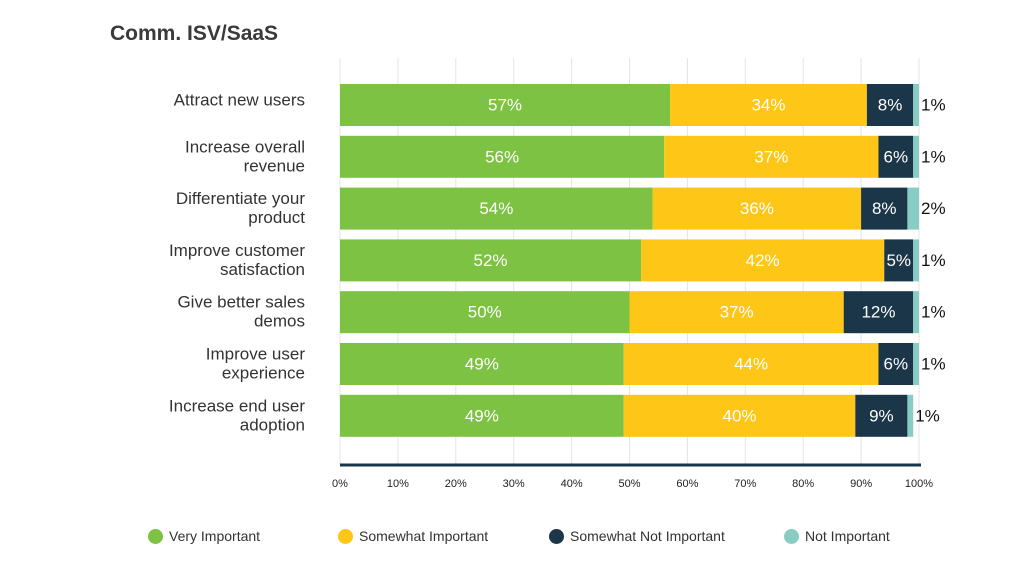  I want to click on data-label: 36%, so click(757, 208).